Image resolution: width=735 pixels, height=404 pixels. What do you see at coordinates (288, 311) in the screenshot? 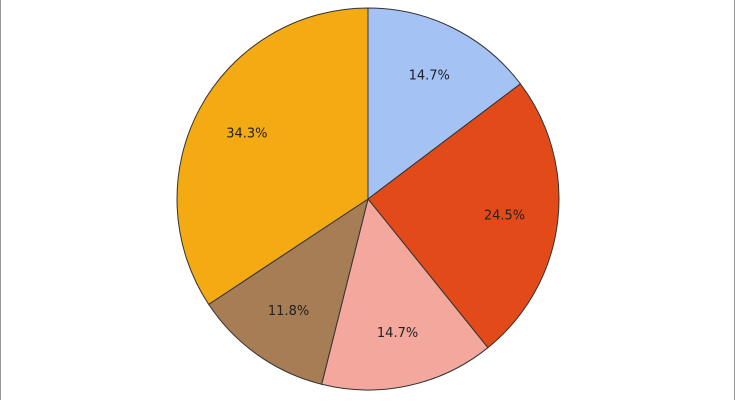
I see `slice-label: 11.8%` at bounding box center [288, 311].